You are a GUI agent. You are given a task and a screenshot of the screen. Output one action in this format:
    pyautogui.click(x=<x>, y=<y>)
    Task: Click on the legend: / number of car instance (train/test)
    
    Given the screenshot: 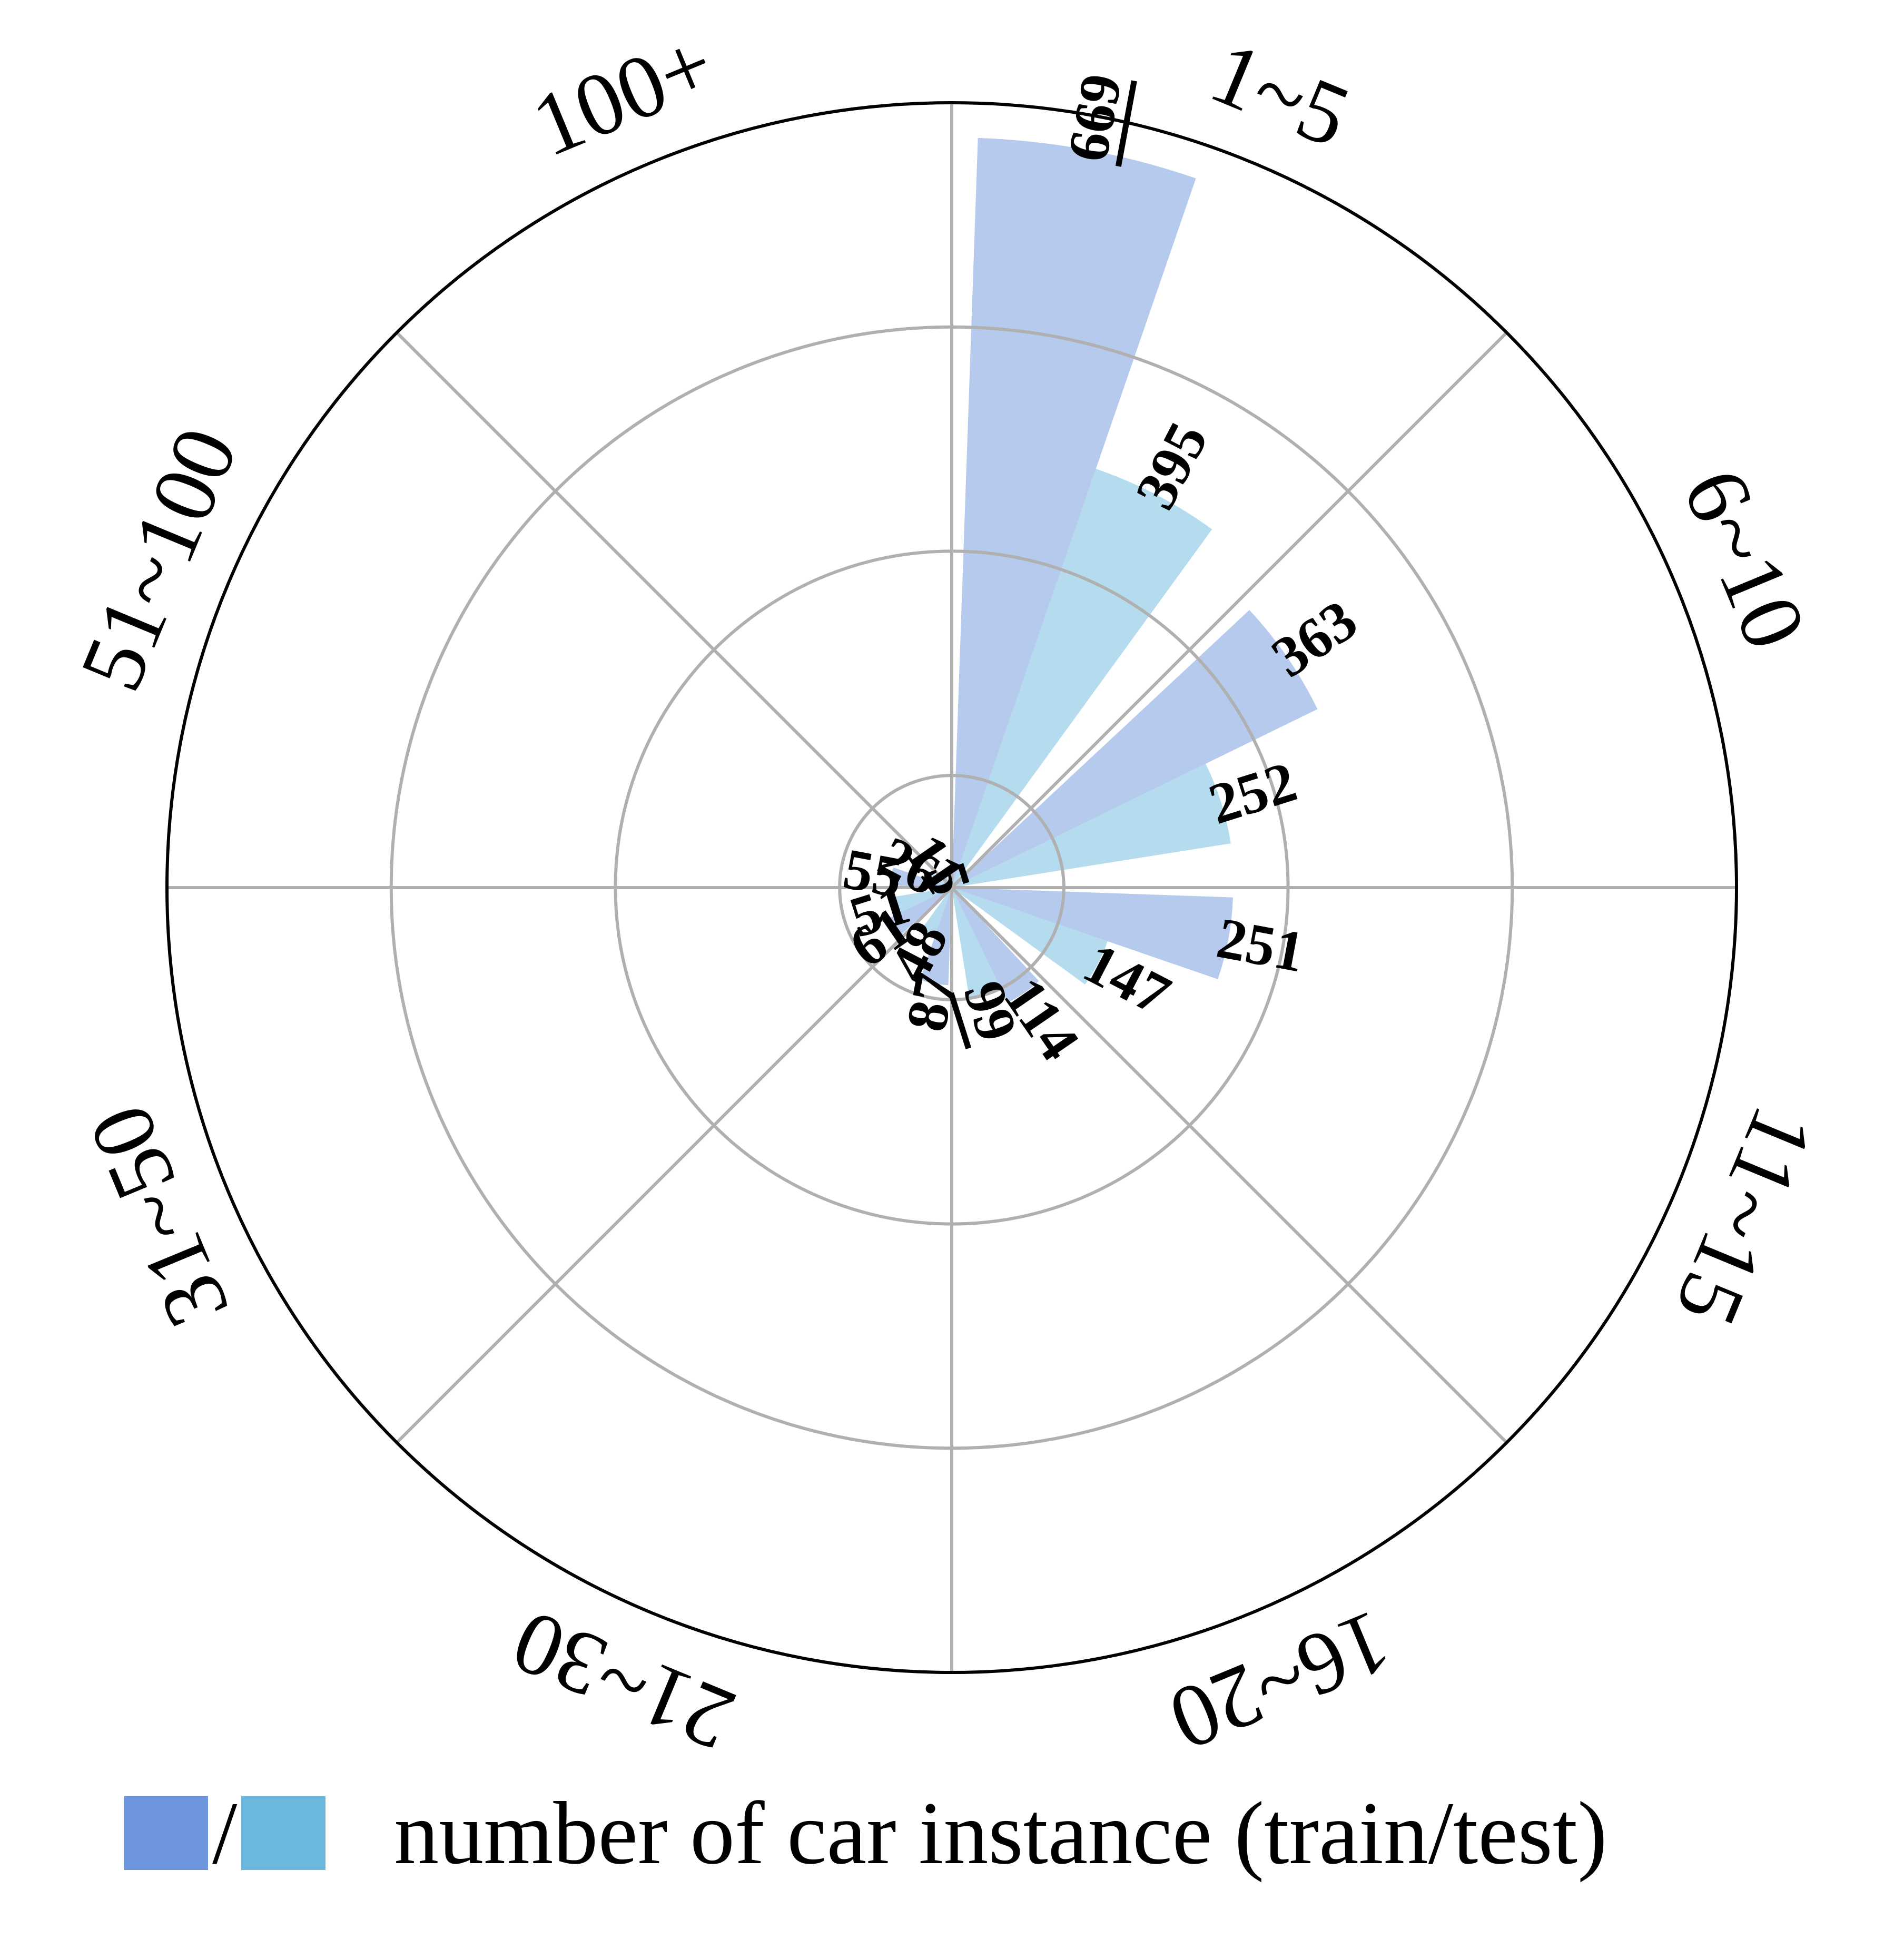 What is the action you would take?
    pyautogui.click(x=865, y=1833)
    